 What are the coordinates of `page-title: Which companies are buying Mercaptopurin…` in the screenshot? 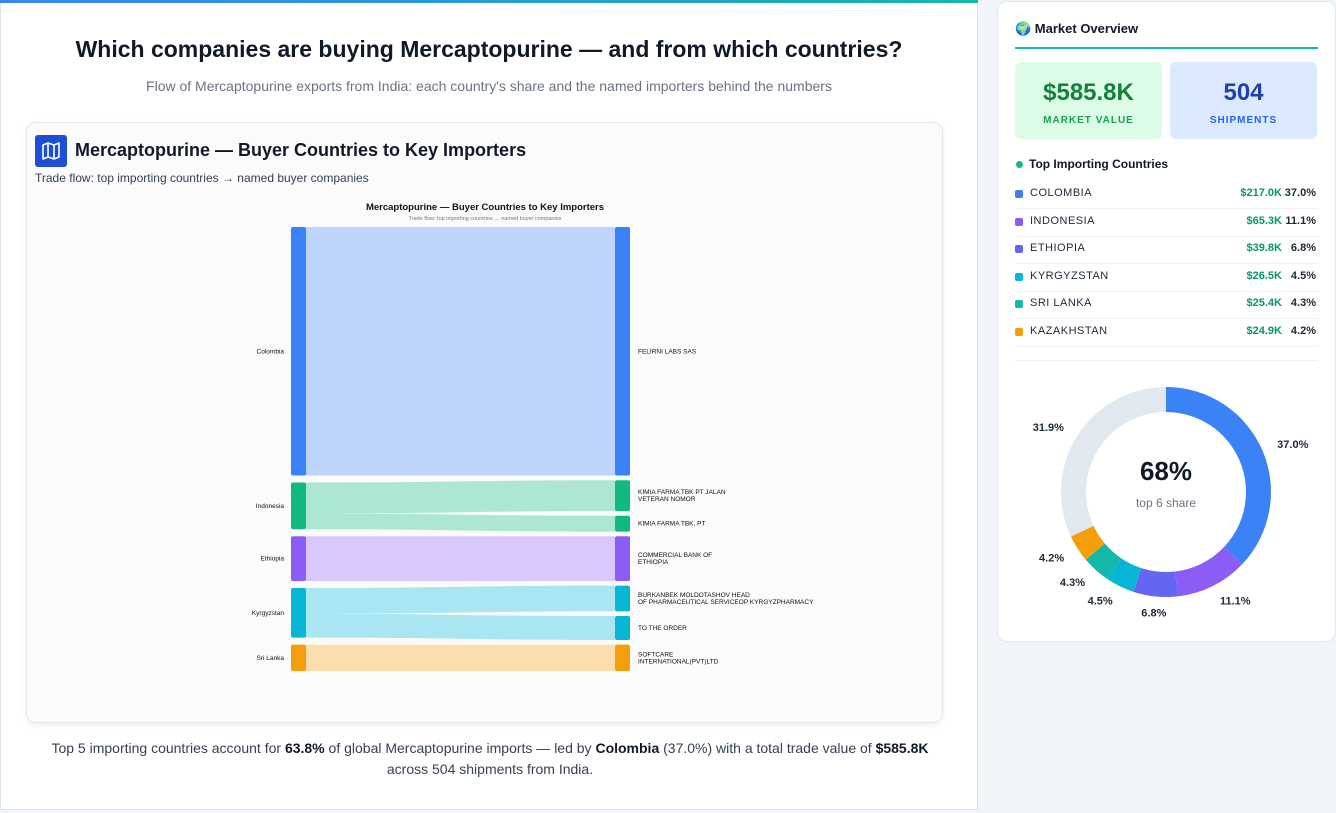 It's located at (489, 49).